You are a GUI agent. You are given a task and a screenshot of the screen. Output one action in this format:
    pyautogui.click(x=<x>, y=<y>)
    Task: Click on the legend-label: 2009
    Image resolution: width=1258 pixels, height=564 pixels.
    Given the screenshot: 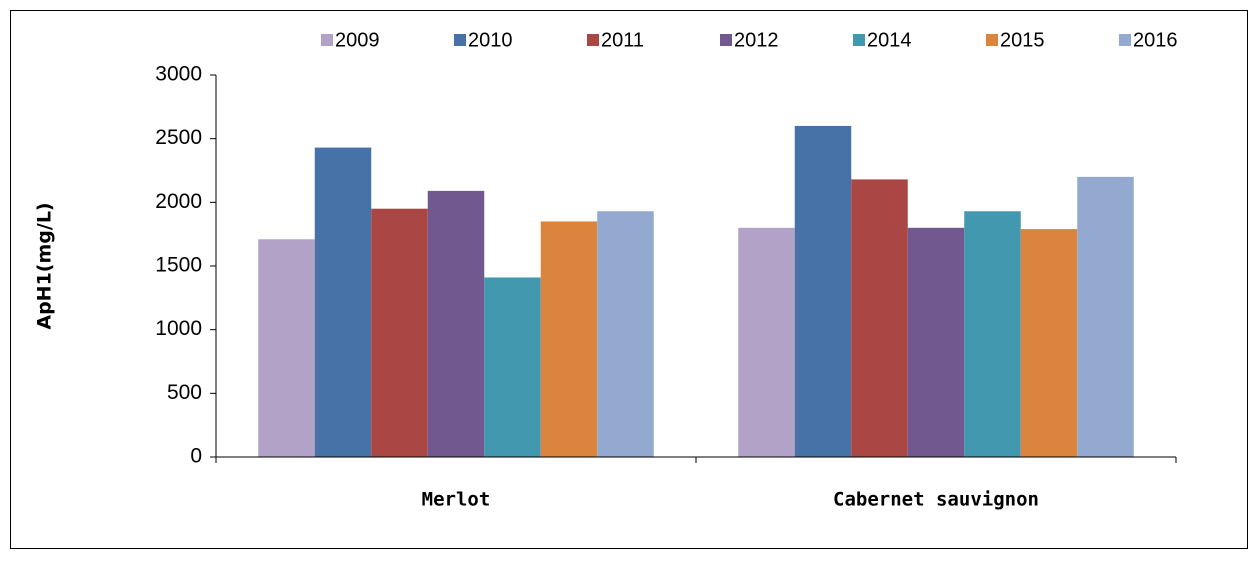 What is the action you would take?
    pyautogui.click(x=357, y=40)
    